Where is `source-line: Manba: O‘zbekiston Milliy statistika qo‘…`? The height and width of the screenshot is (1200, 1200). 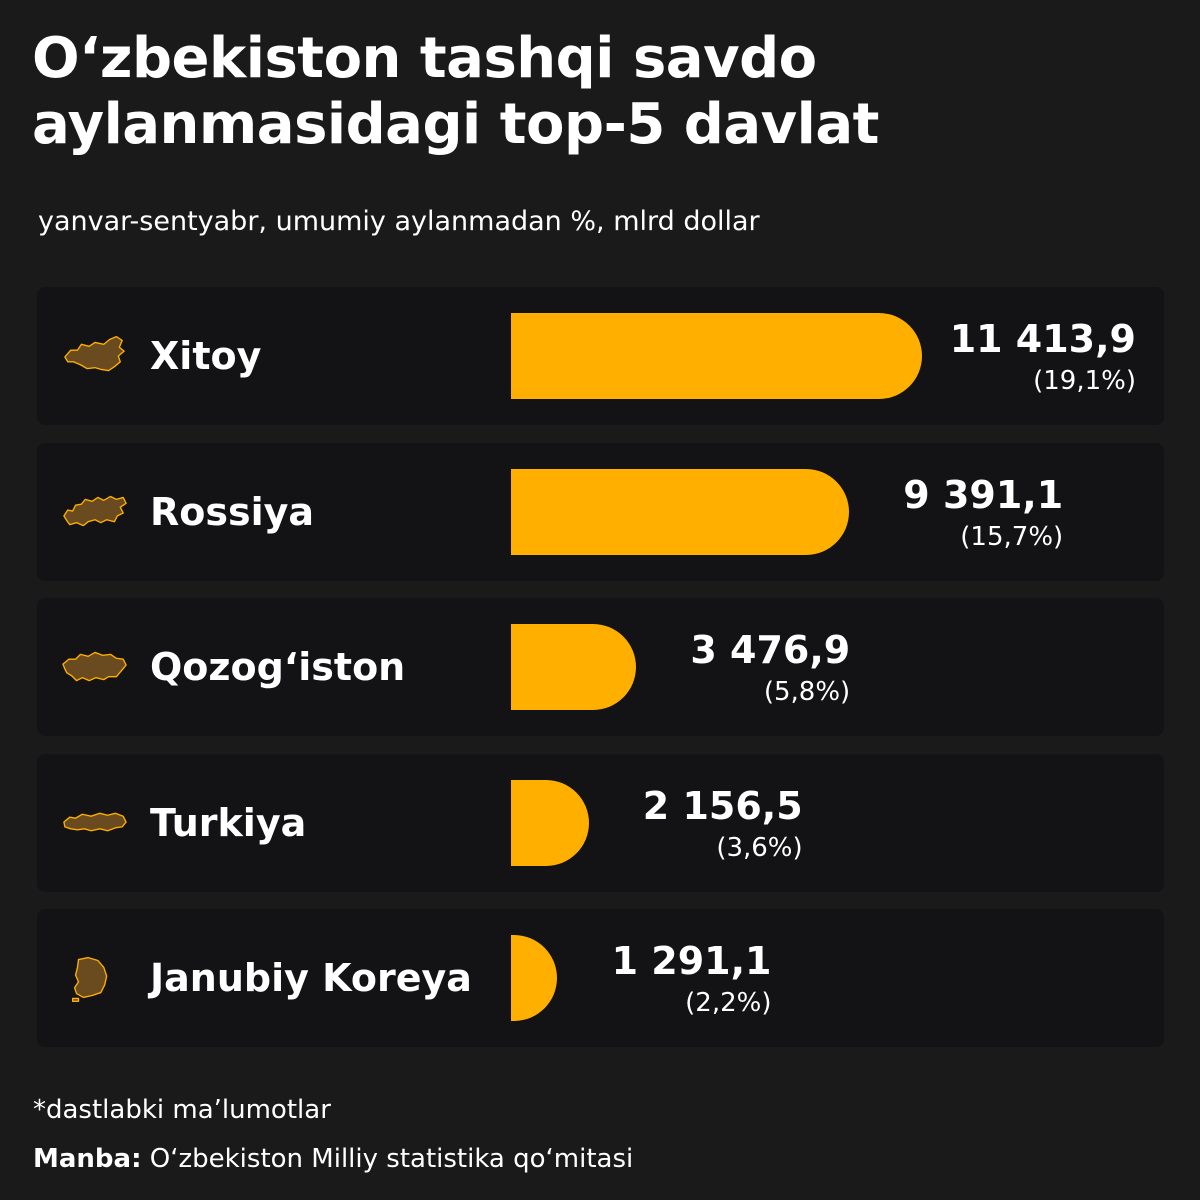
source-line: Manba: O‘zbekiston Milliy statistika qo‘… is located at coordinates (333, 1159).